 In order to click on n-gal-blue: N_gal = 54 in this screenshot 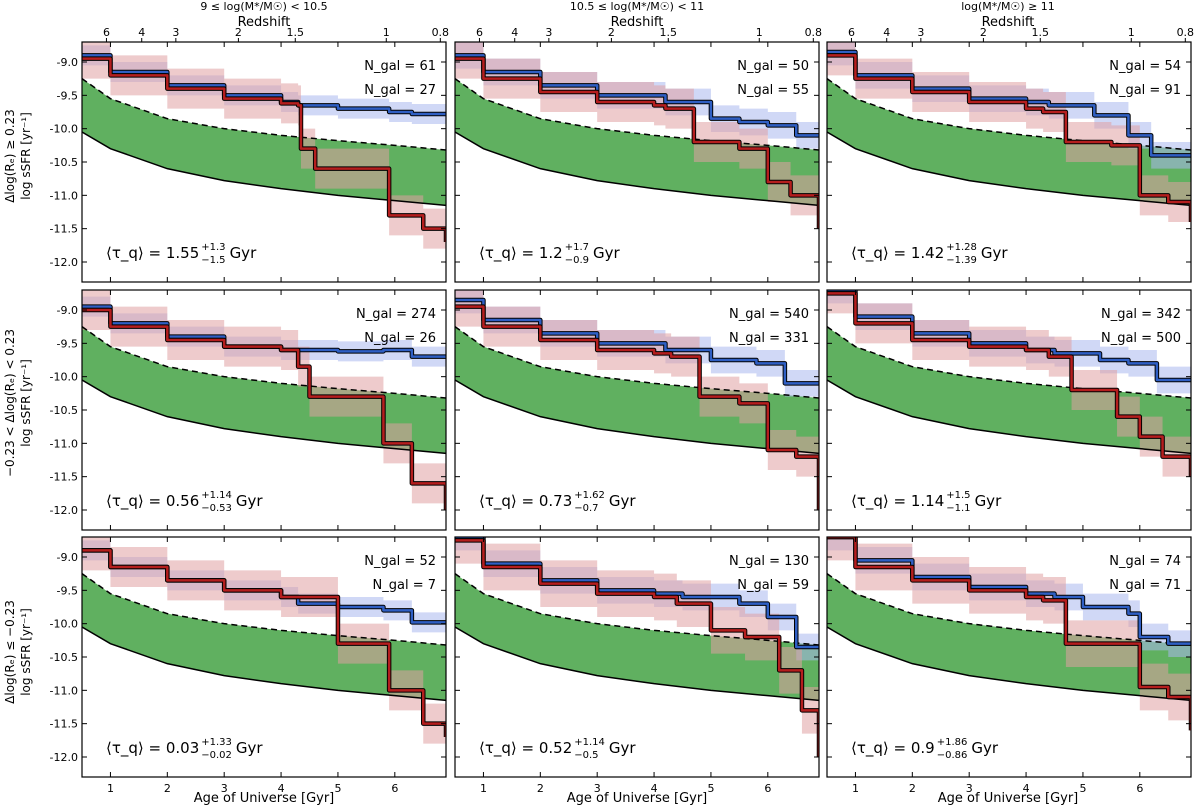, I will do `click(1145, 66)`.